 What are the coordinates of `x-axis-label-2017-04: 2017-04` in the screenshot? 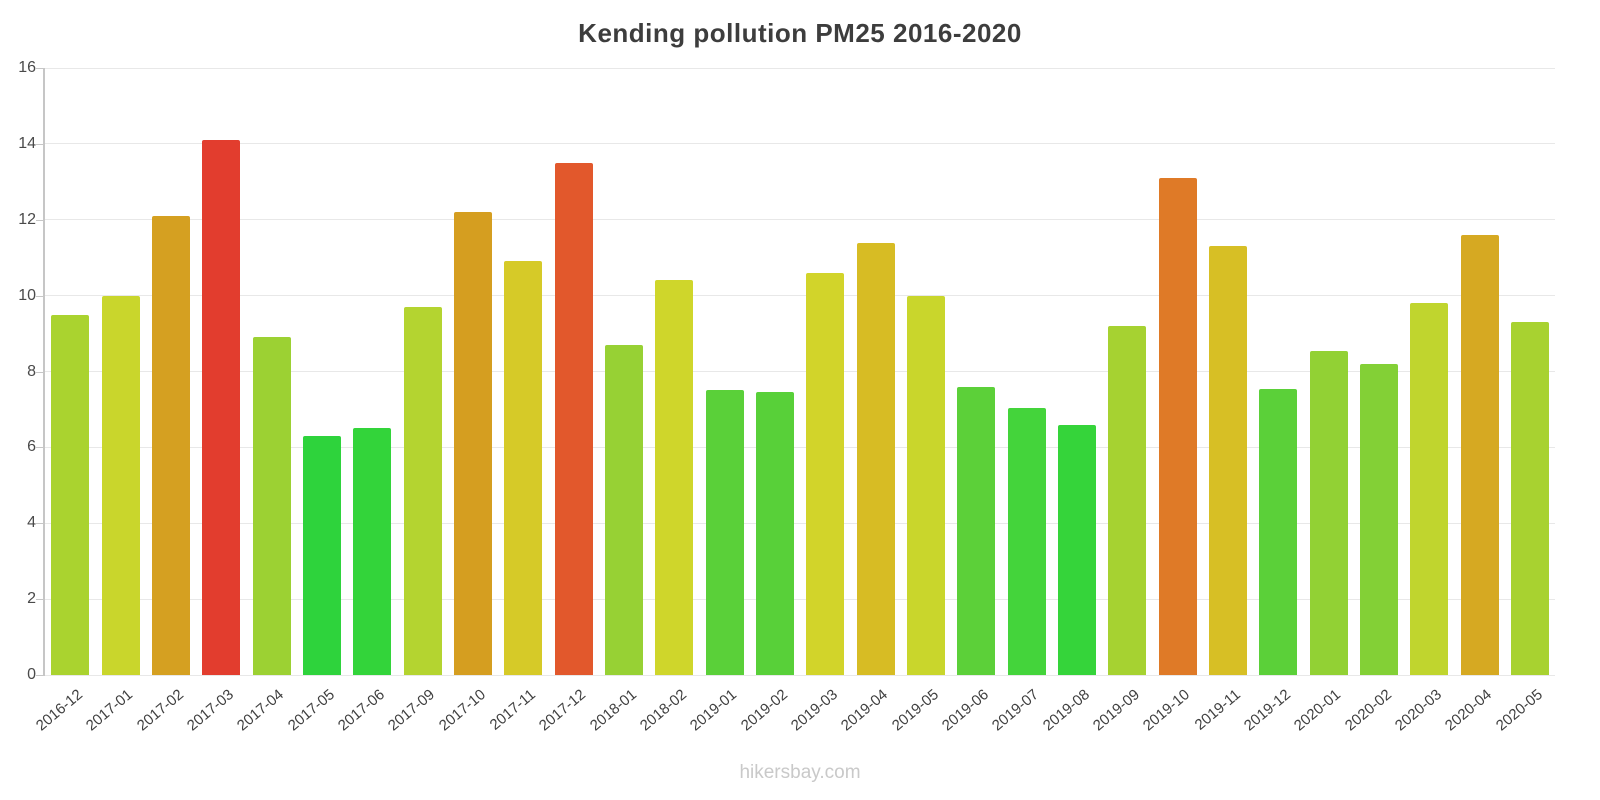 It's located at (261, 710).